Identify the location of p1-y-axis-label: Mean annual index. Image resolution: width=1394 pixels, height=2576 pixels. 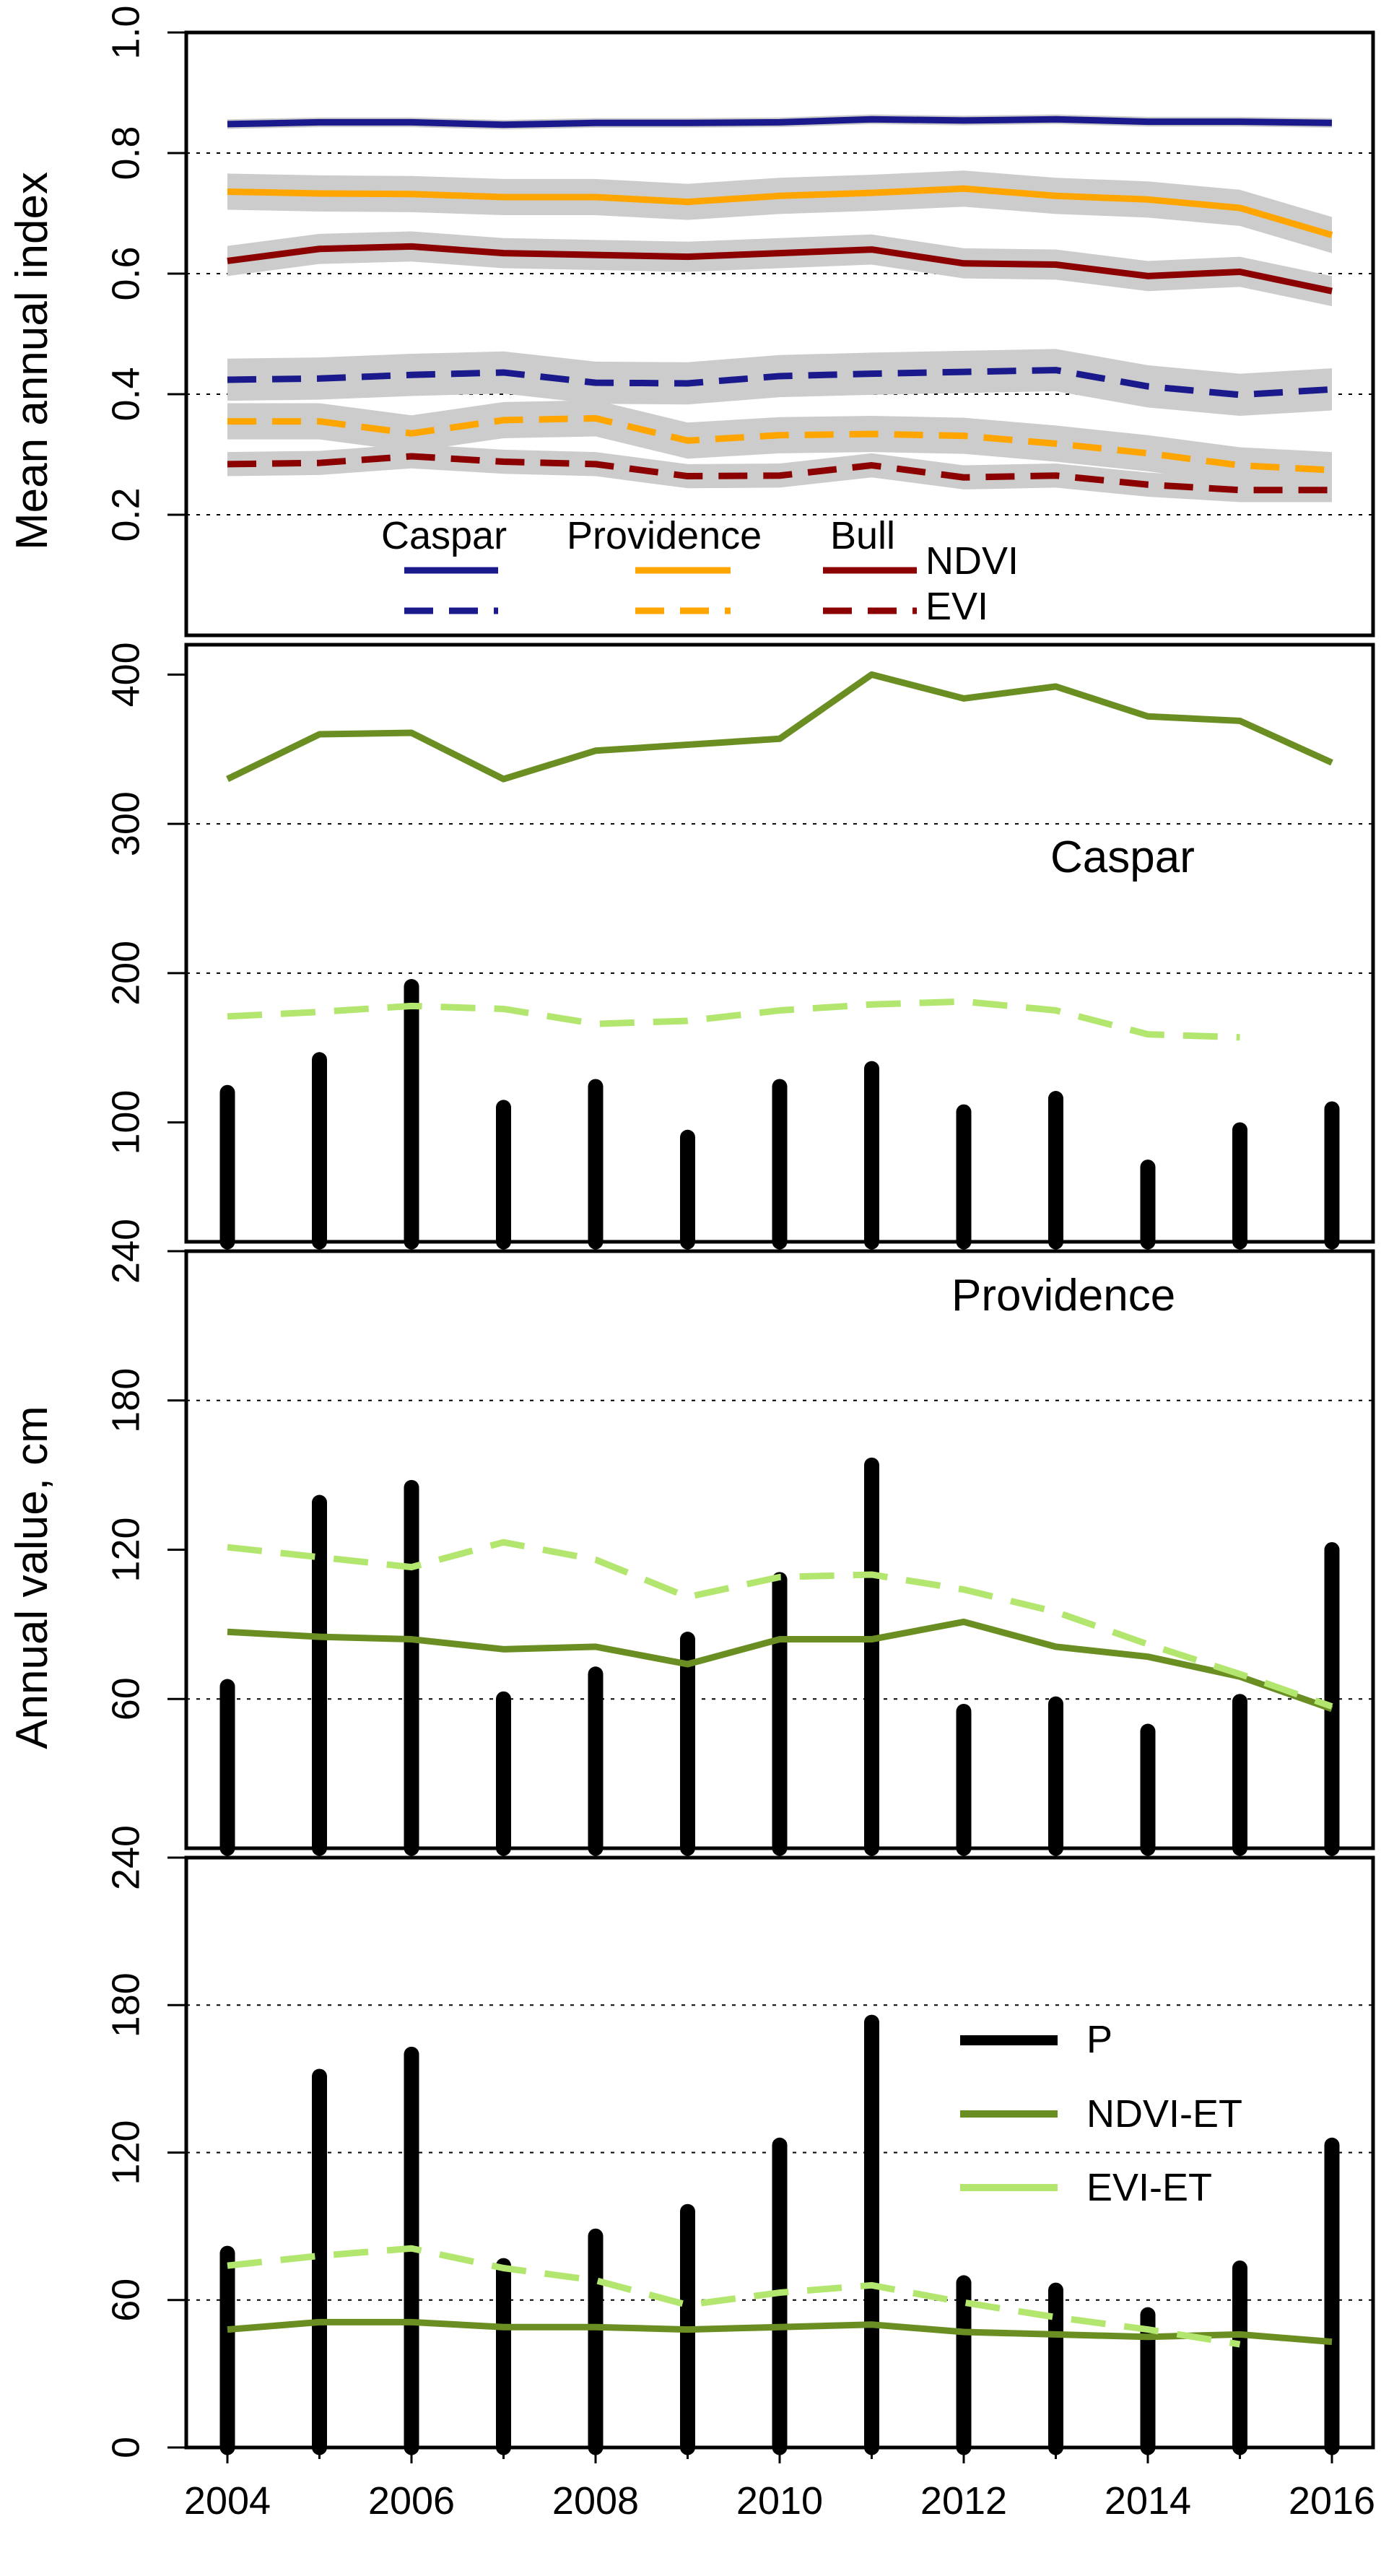
(32, 361).